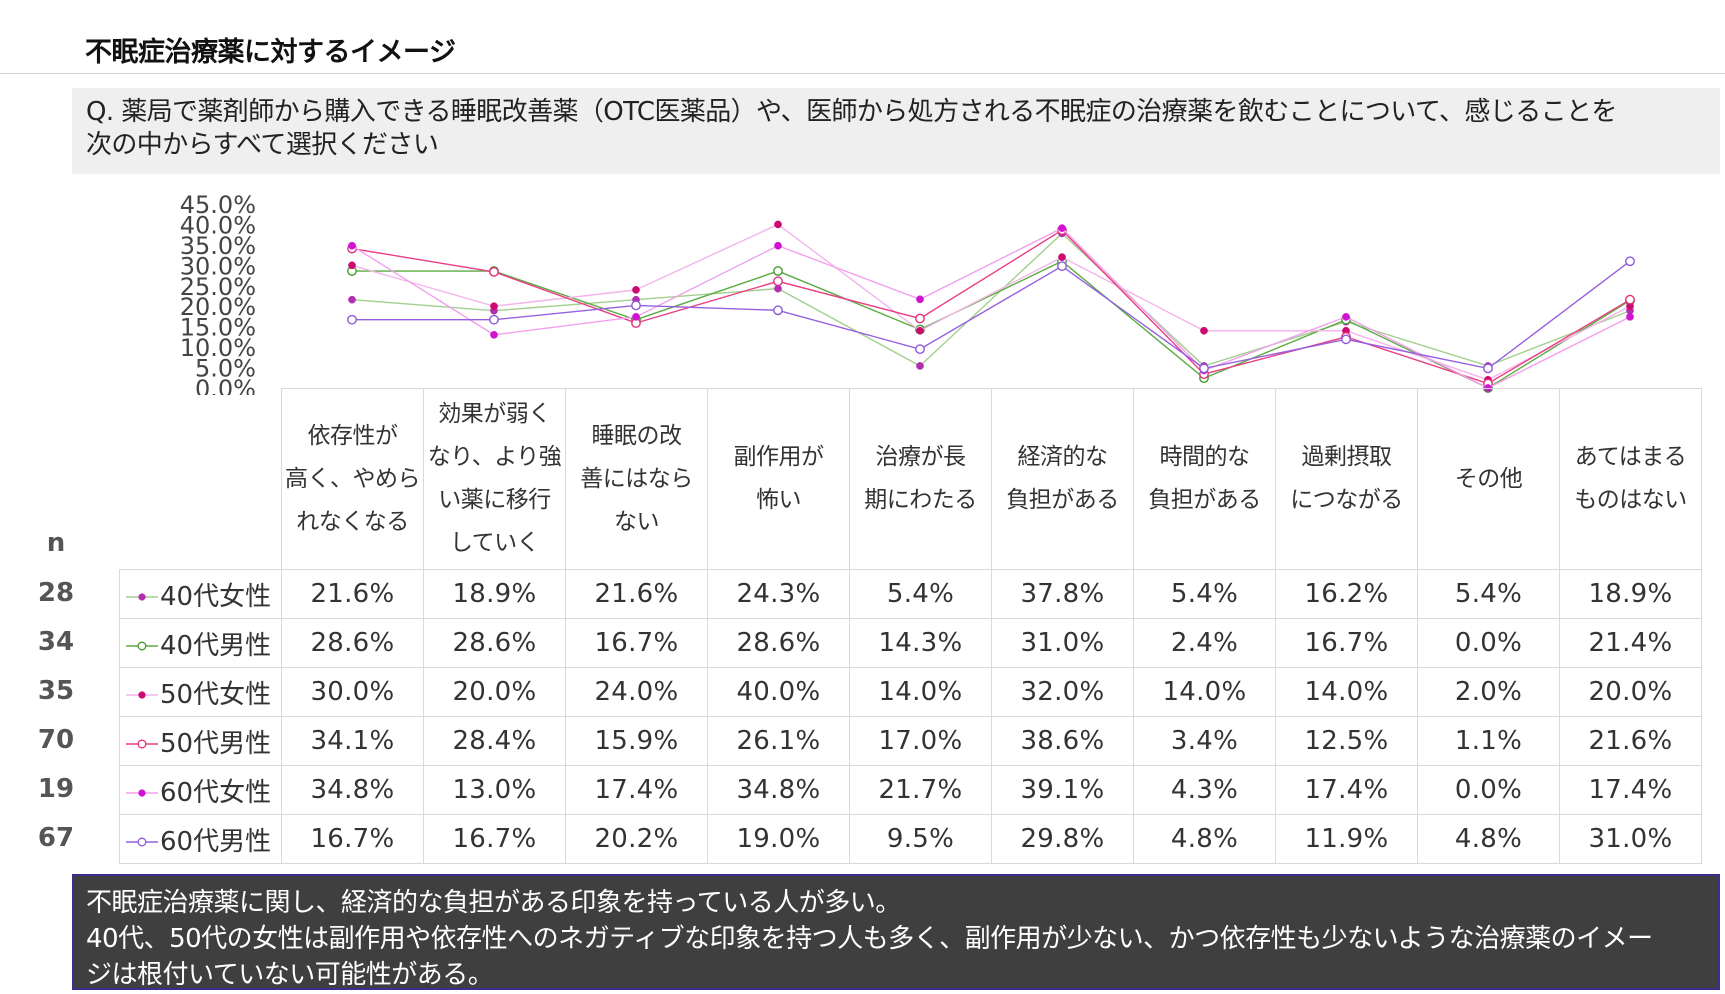 This screenshot has height=994, width=1725. Describe the element at coordinates (494, 790) in the screenshot. I see `value-cell: 13.0%` at that location.